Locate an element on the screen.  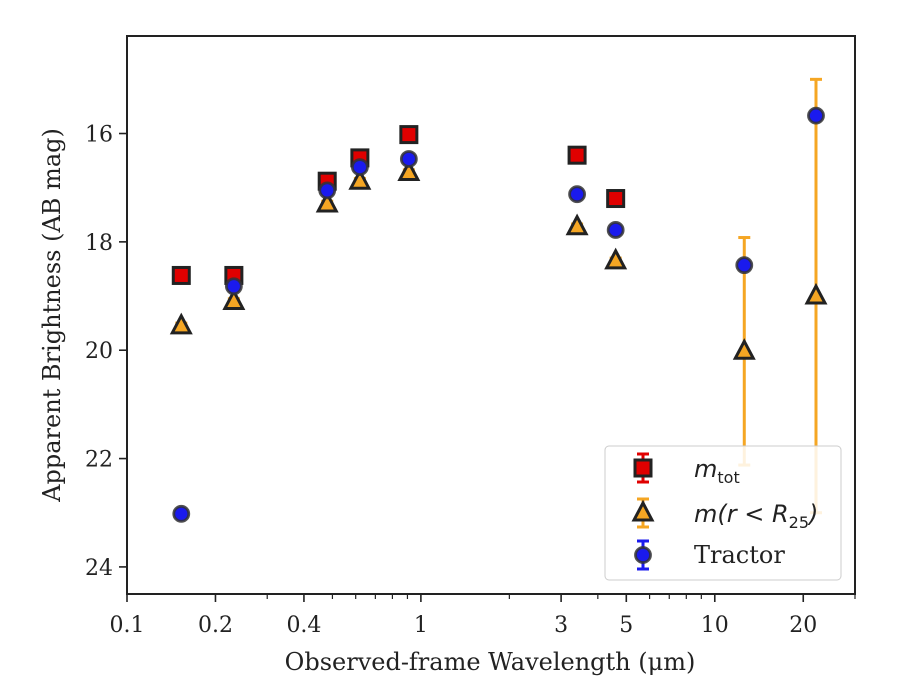
legend: mtot m(r < R25) Tractor is located at coordinates (723, 513).